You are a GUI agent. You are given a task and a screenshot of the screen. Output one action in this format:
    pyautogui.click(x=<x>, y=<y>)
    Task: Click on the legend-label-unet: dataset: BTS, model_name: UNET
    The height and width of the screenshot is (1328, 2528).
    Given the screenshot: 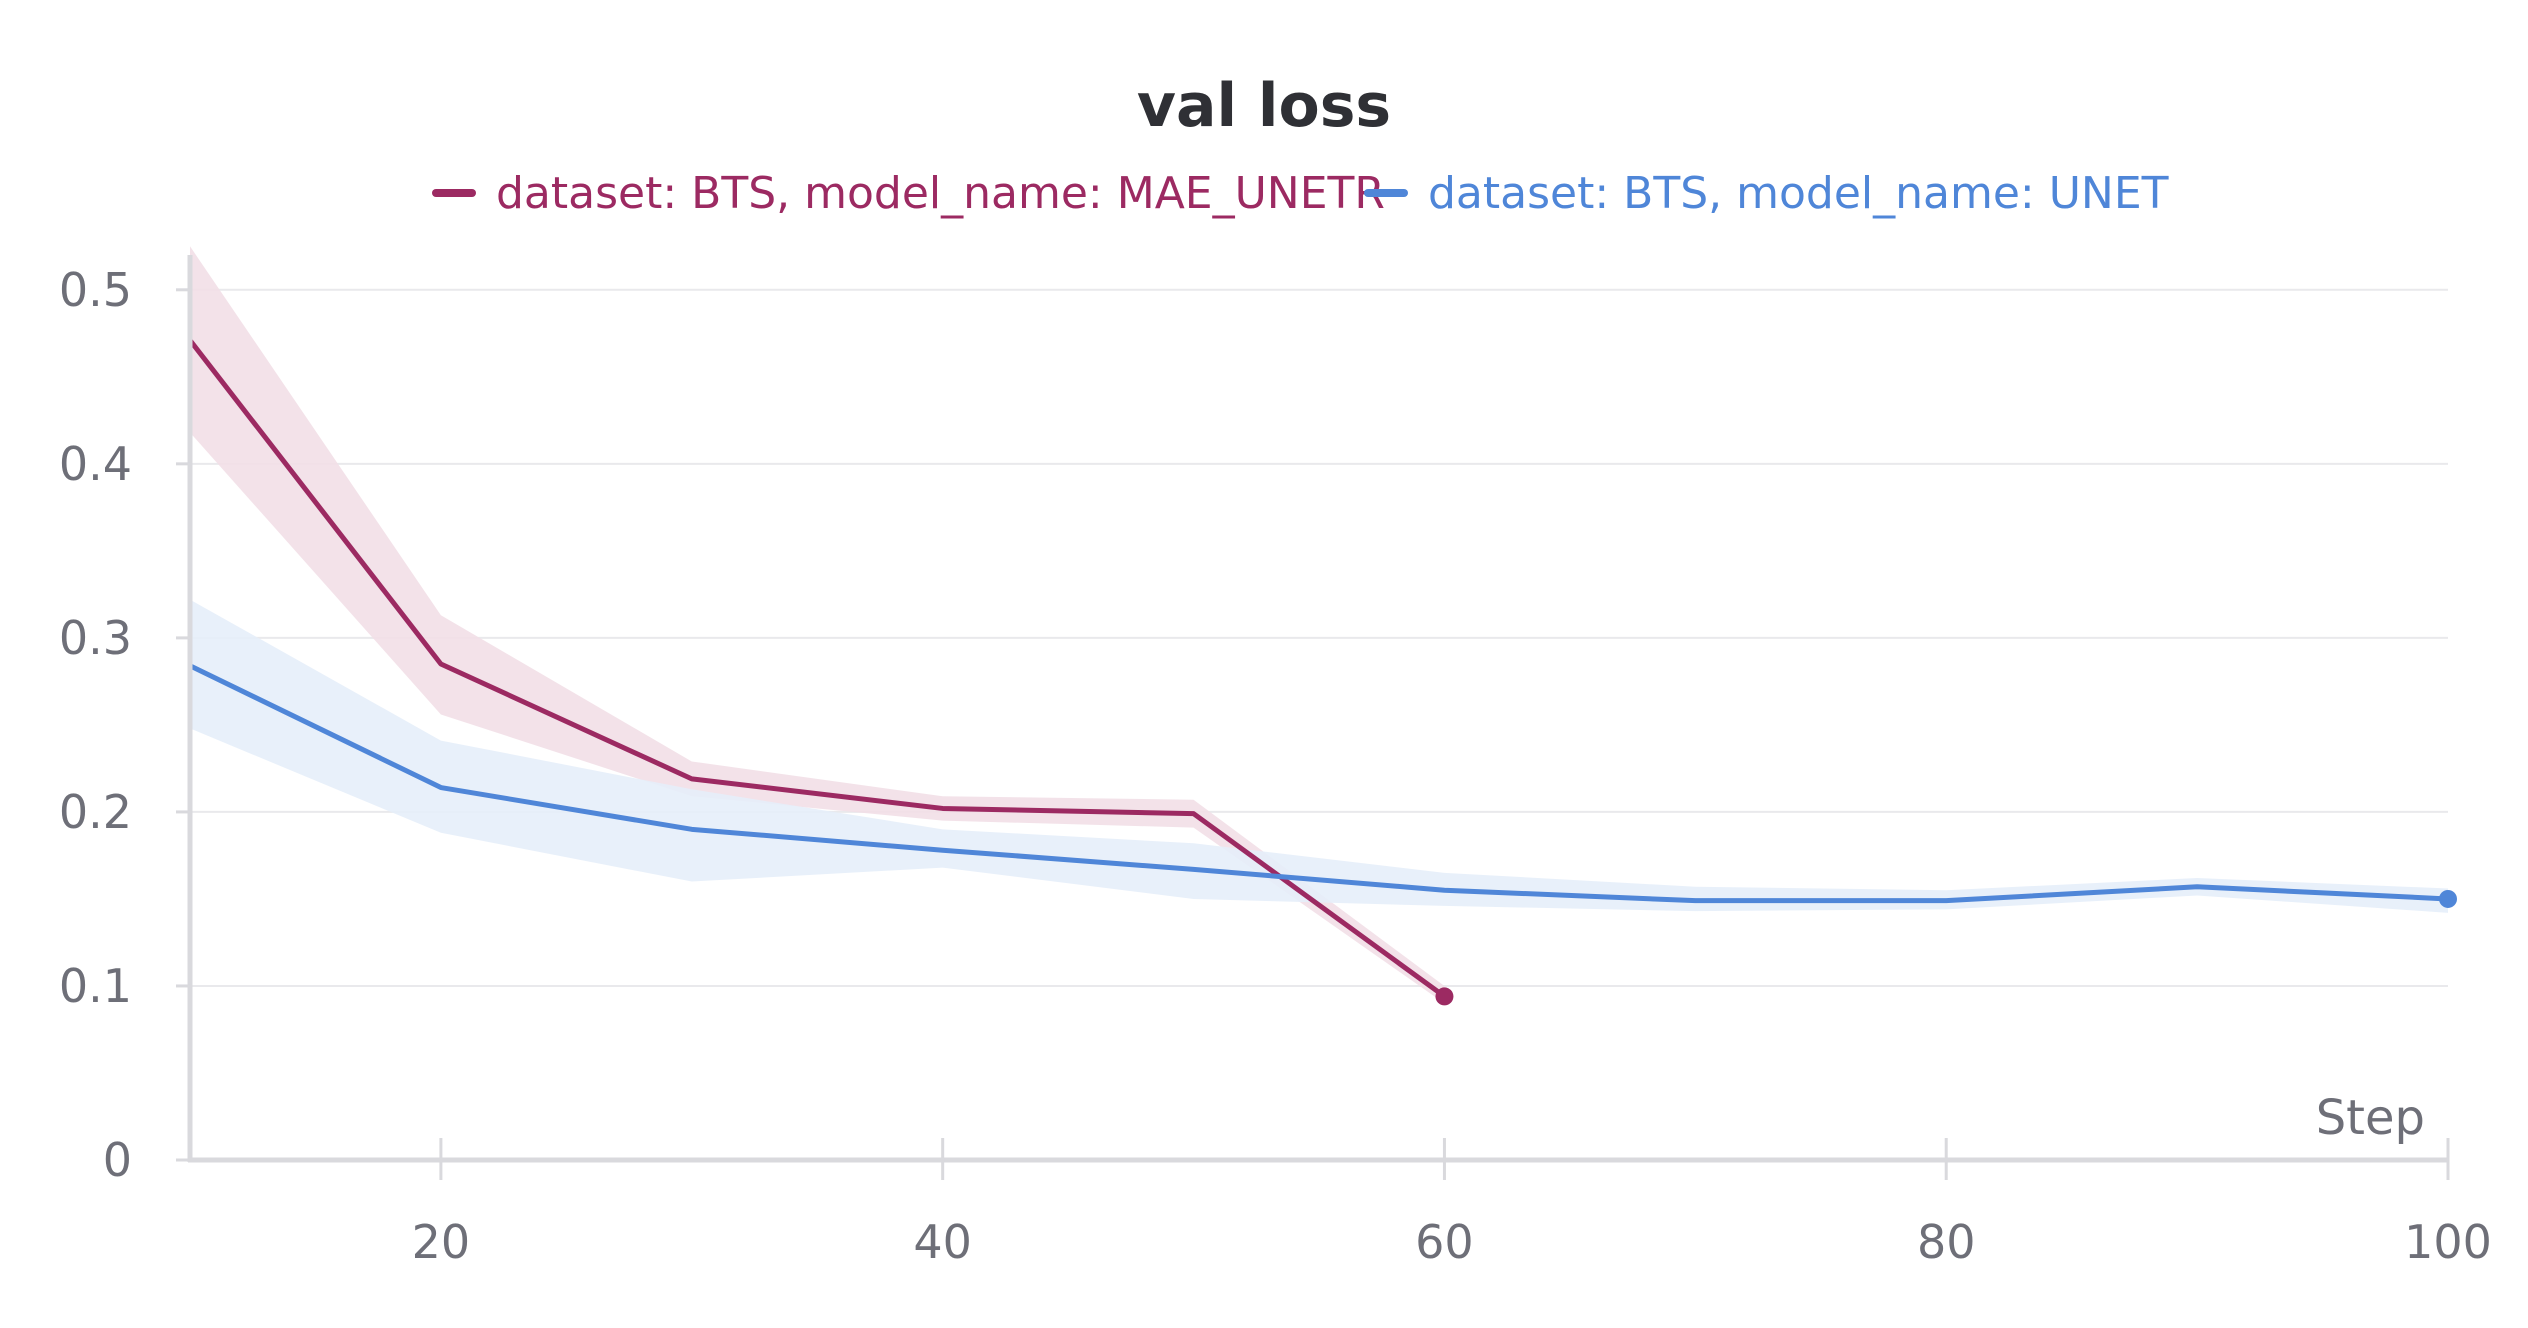 What is the action you would take?
    pyautogui.click(x=1798, y=193)
    